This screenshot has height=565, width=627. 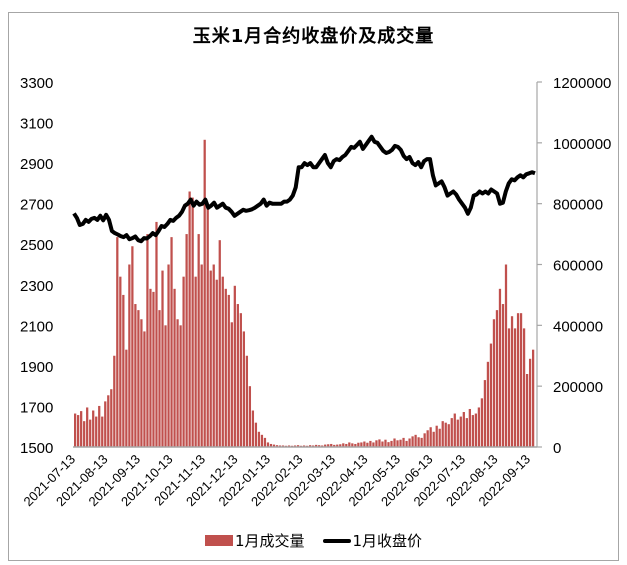 What do you see at coordinates (36, 367) in the screenshot?
I see `left-tick-label: 1900` at bounding box center [36, 367].